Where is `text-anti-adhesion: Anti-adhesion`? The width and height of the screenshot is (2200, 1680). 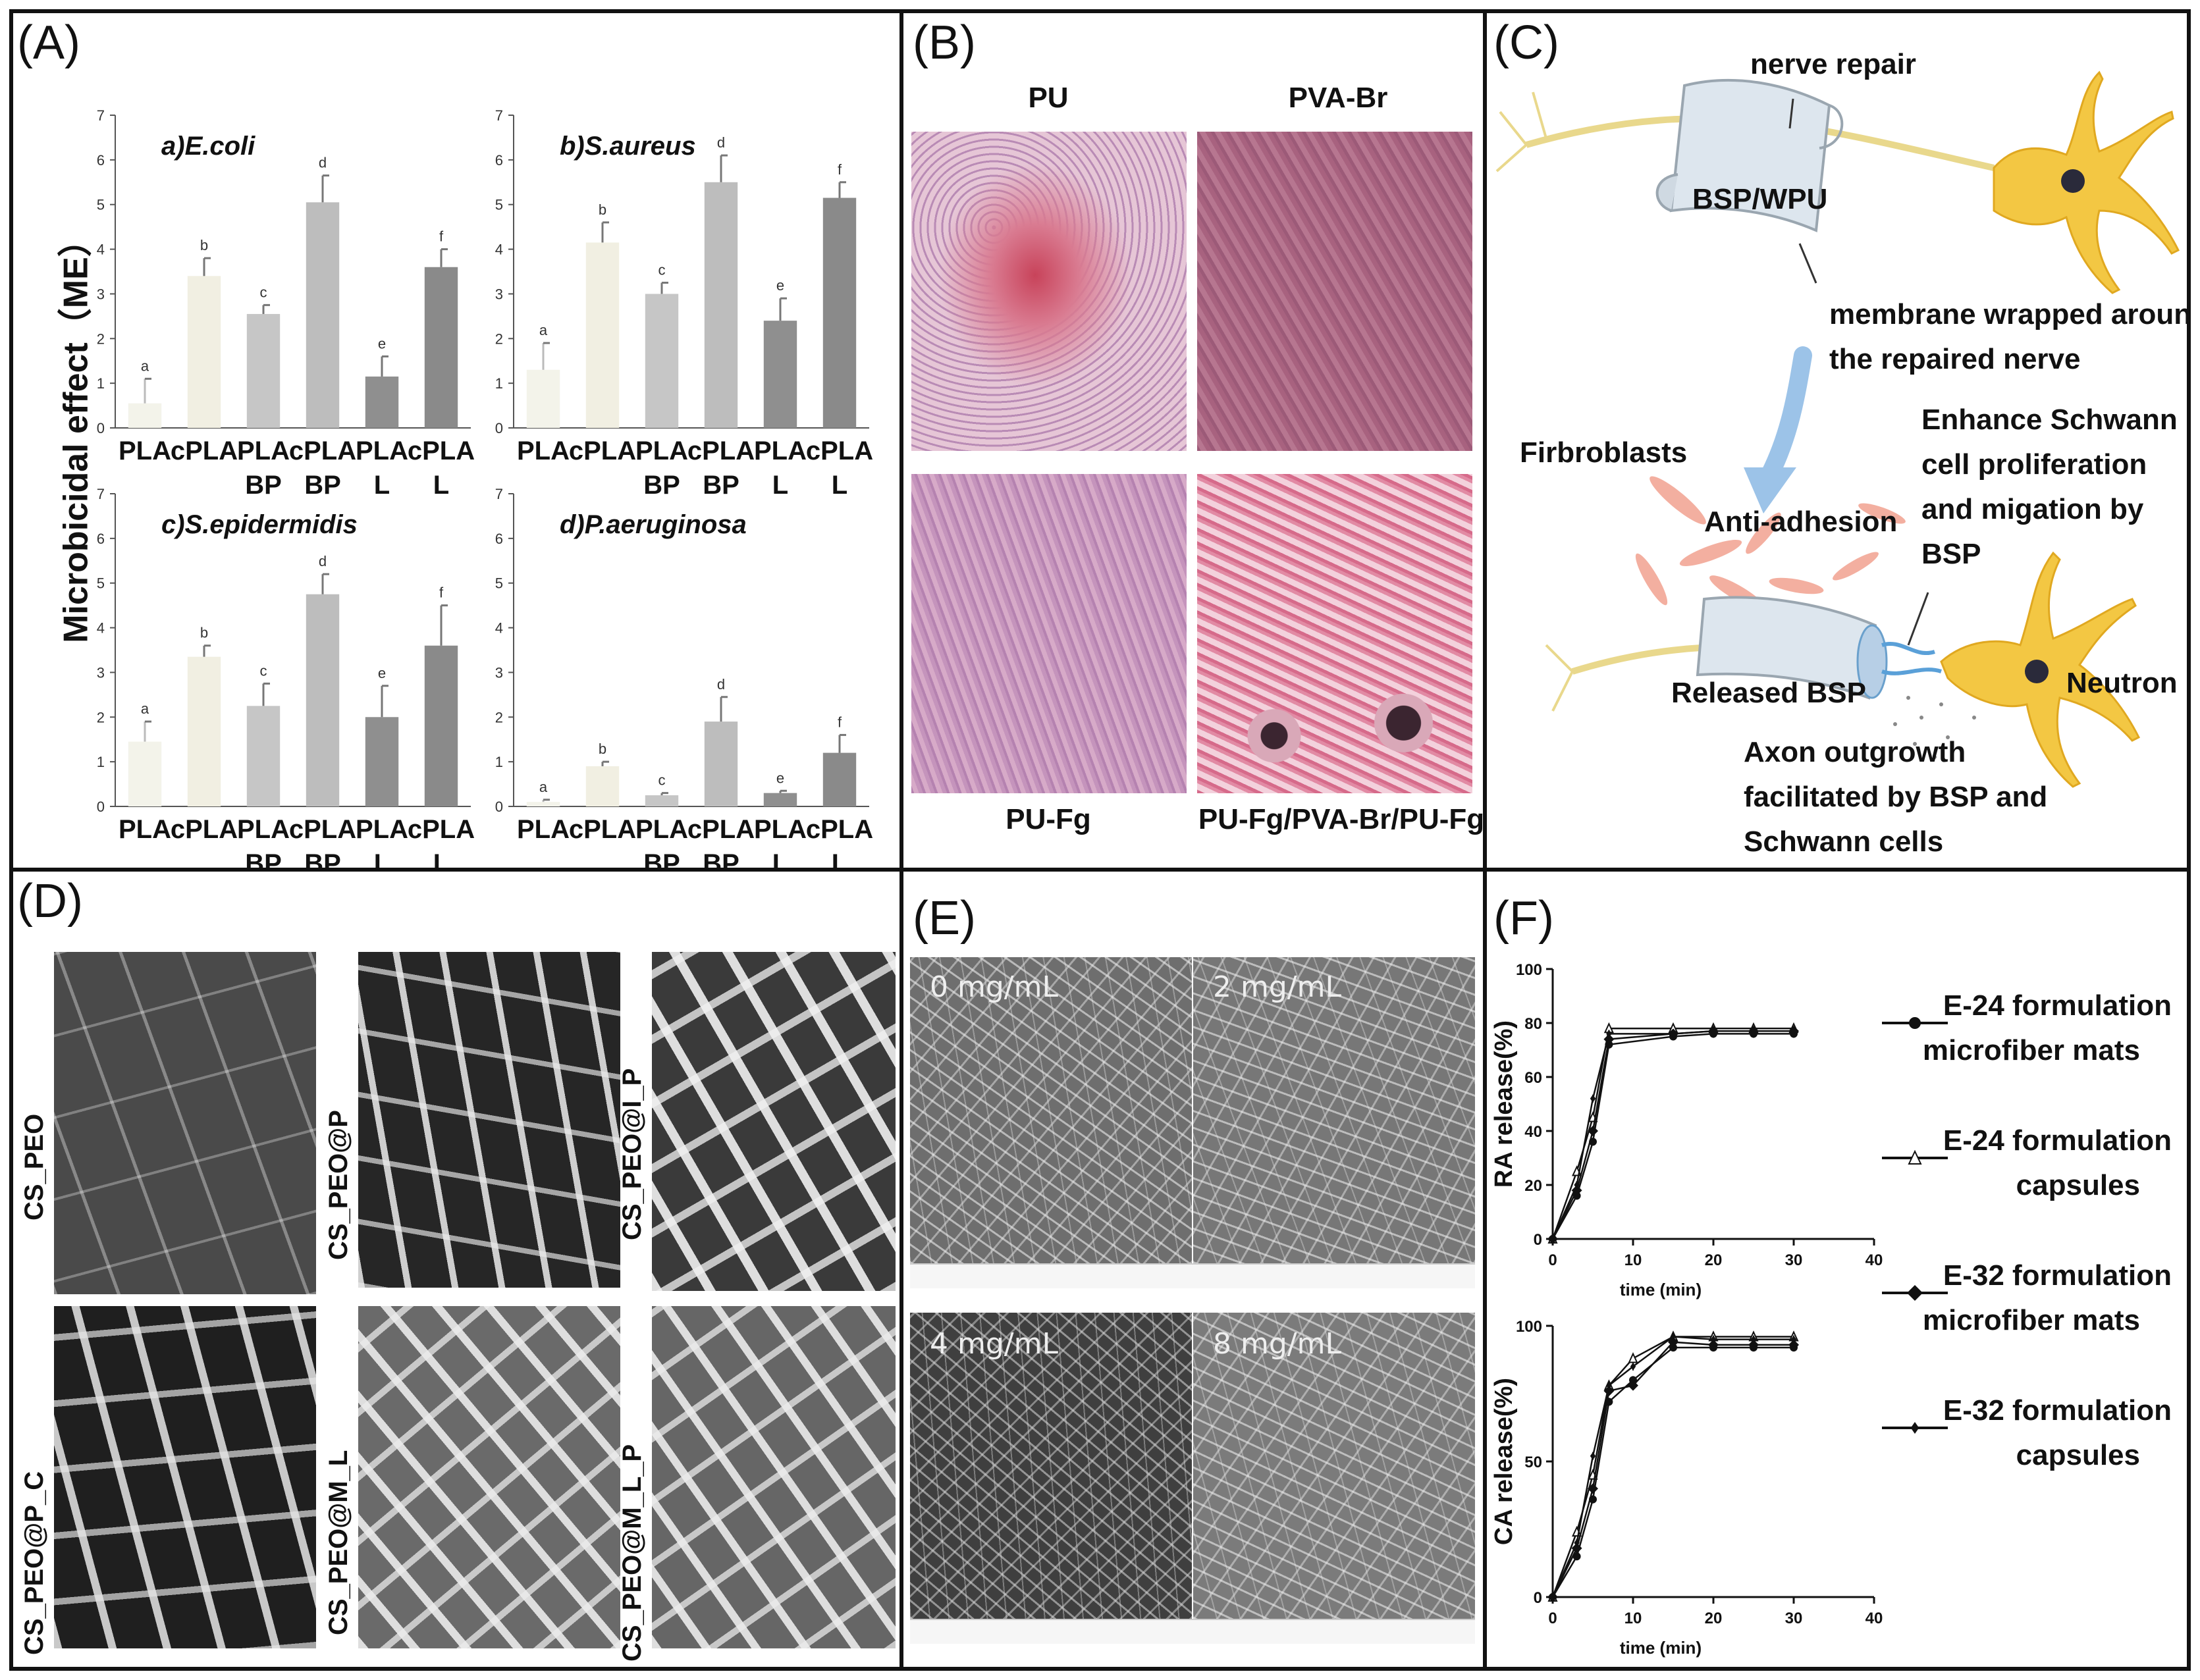
text-anti-adhesion: Anti-adhesion is located at coordinates (1801, 522).